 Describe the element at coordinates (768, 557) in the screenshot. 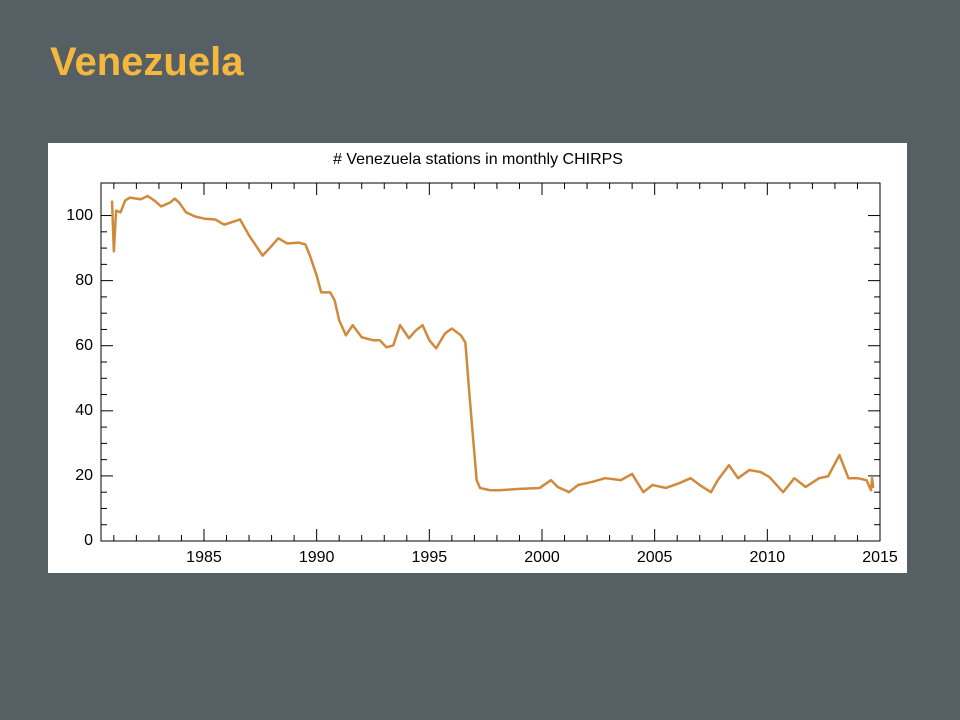

I see `x-tick-label: 2010` at that location.